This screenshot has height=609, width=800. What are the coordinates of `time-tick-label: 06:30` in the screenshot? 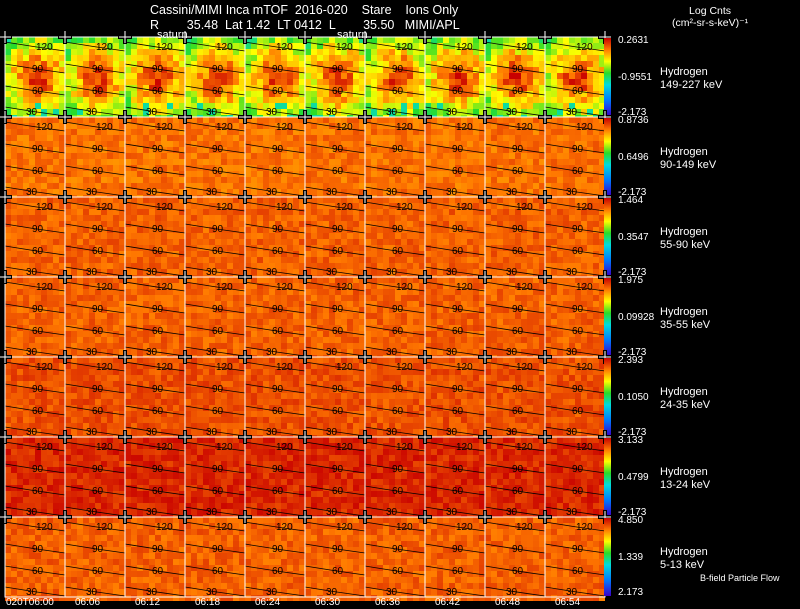 It's located at (328, 602).